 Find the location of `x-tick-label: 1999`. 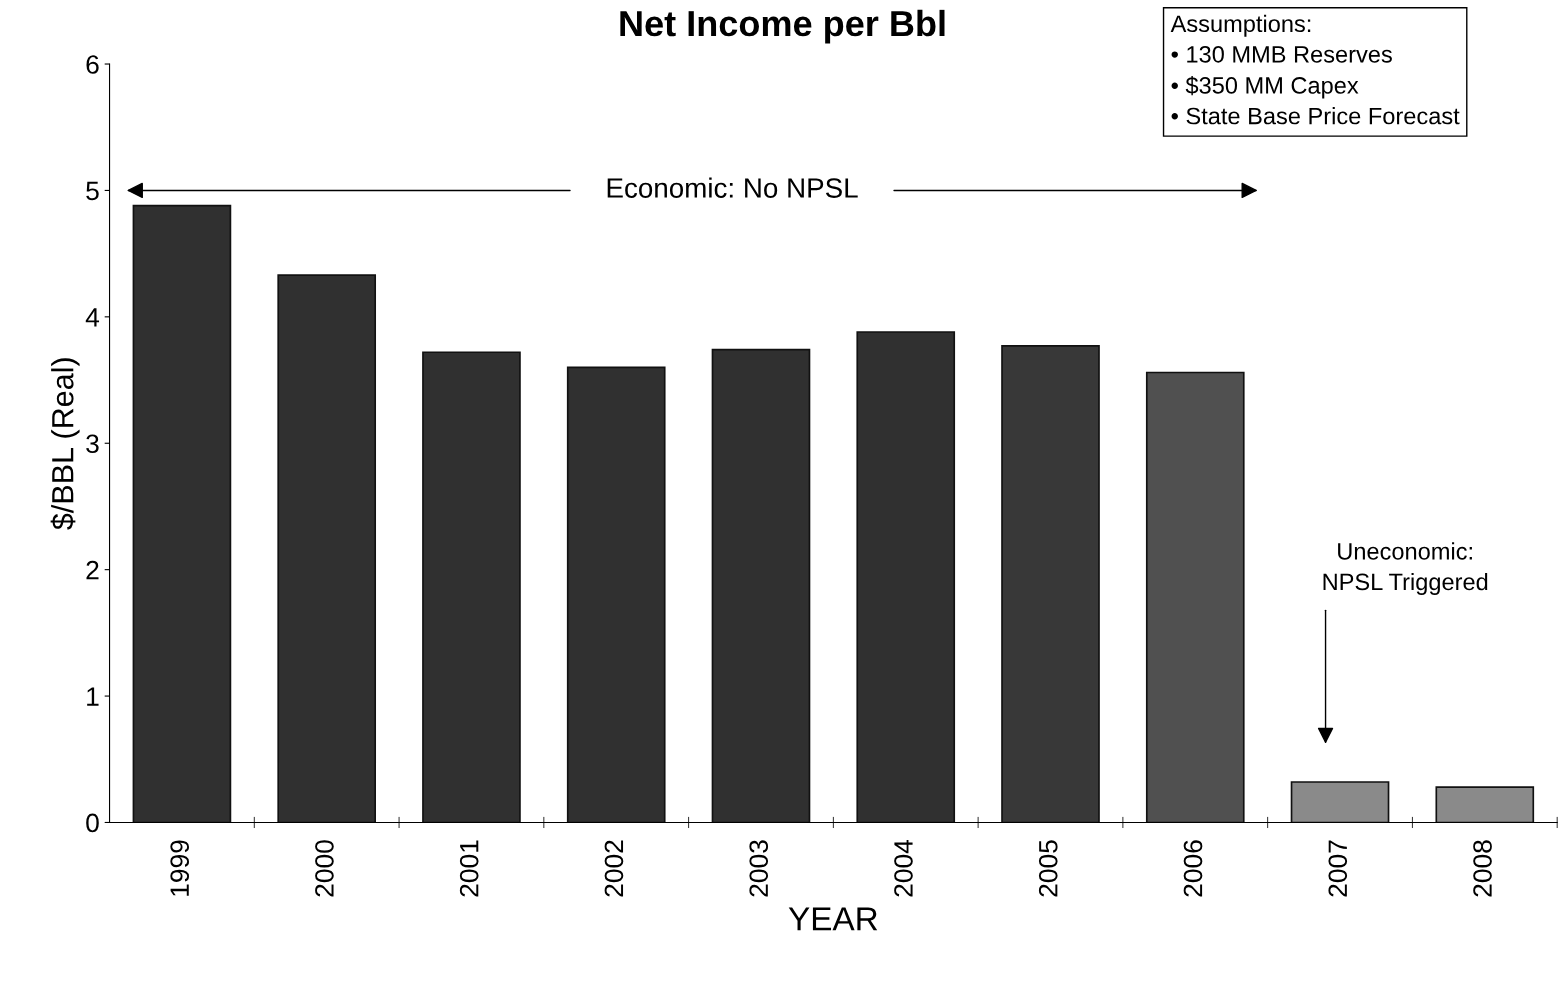

x-tick-label: 1999 is located at coordinates (180, 868).